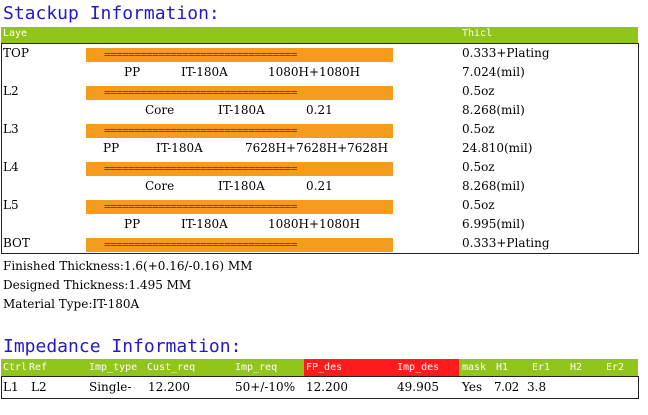 The height and width of the screenshot is (415, 648). Describe the element at coordinates (256, 367) in the screenshot. I see `col-imp-req: Imp_req` at that location.